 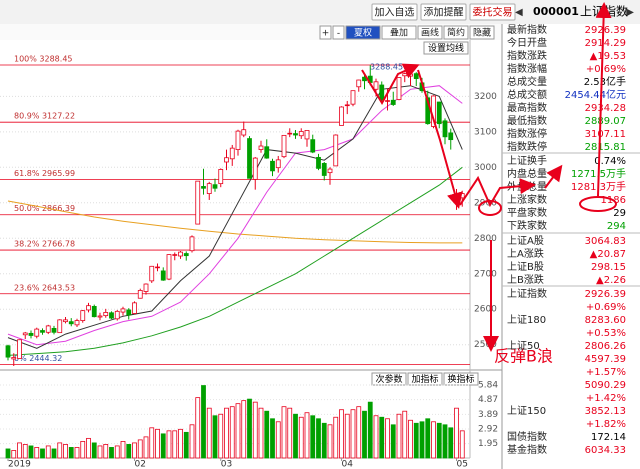 What do you see at coordinates (605, 450) in the screenshot?
I see `quote-value: 6034.33` at bounding box center [605, 450].